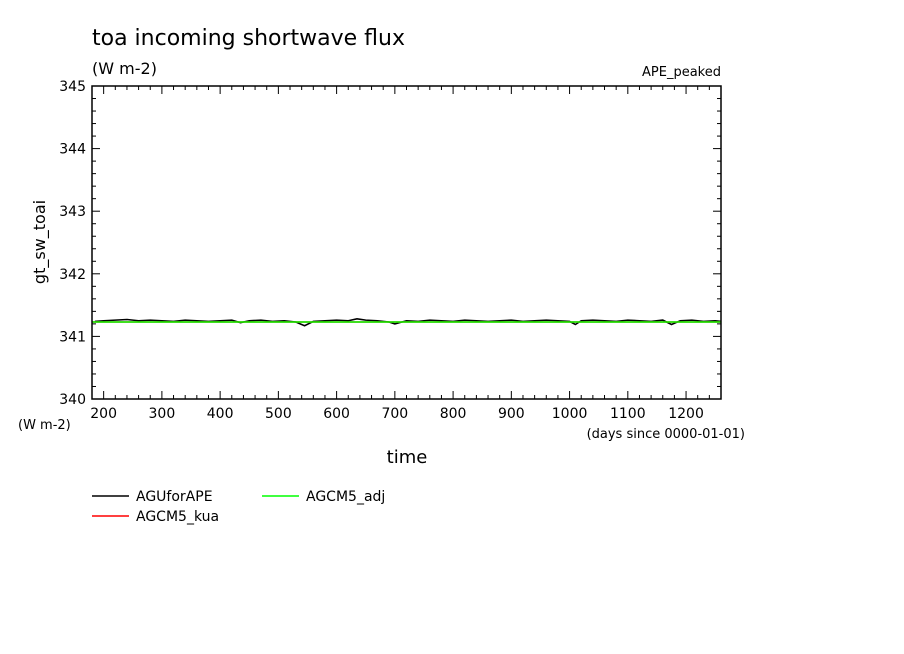 This screenshot has width=904, height=654. What do you see at coordinates (72, 150) in the screenshot?
I see `y-tick-label: 344` at bounding box center [72, 150].